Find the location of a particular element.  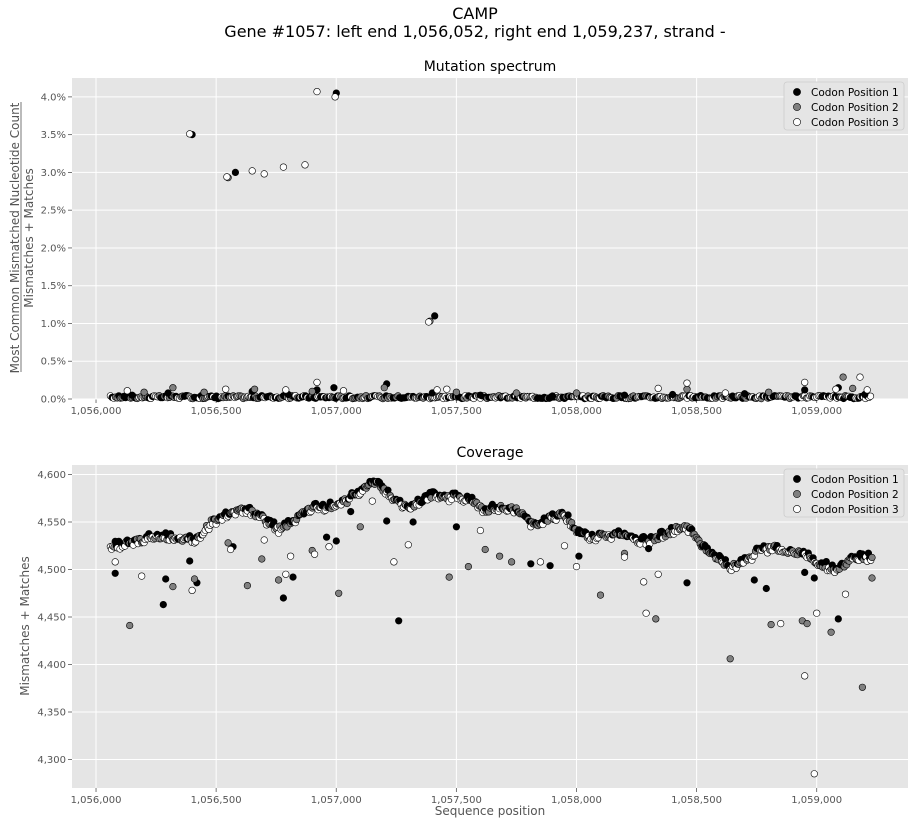

coverage-xlabel: Sequence position is located at coordinates (490, 811).